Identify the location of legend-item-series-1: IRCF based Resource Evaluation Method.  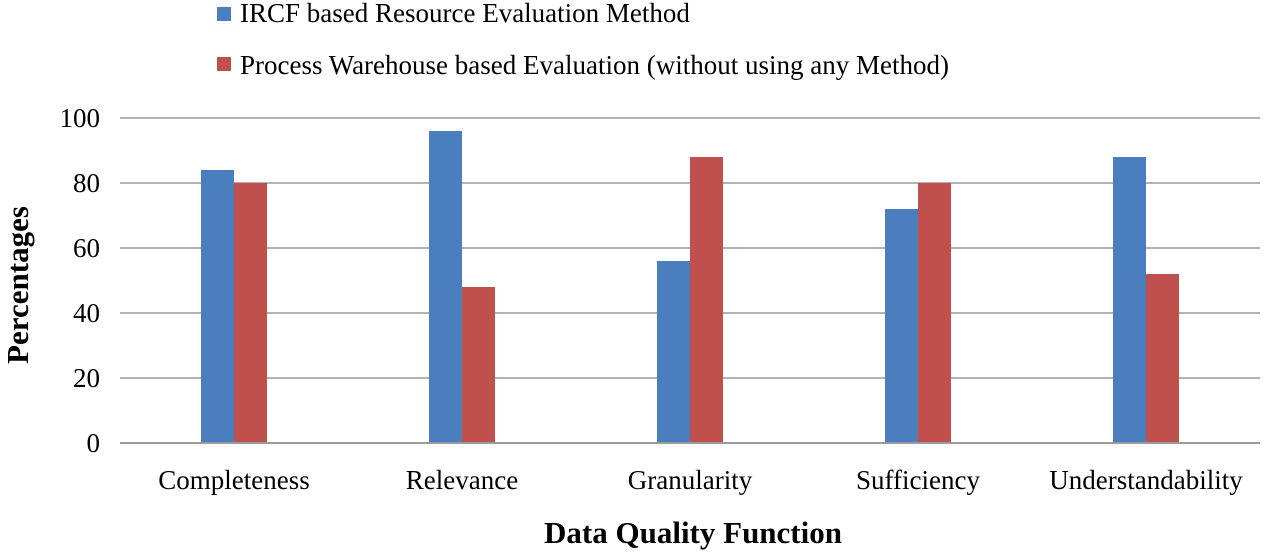
(453, 14).